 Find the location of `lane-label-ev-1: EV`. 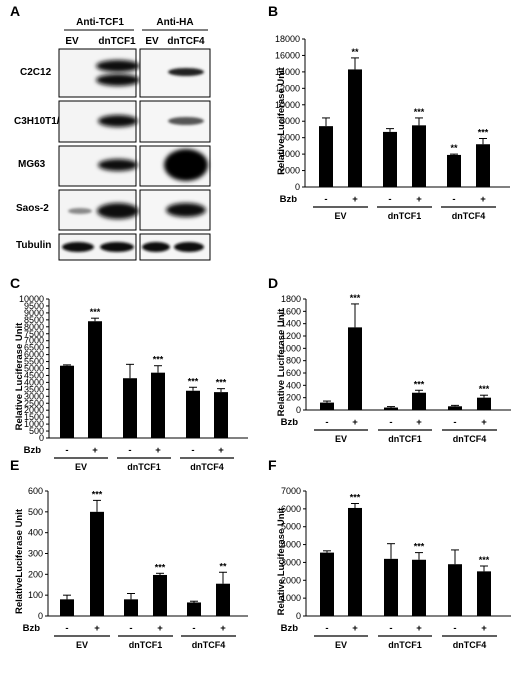

lane-label-ev-1: EV is located at coordinates (72, 41).